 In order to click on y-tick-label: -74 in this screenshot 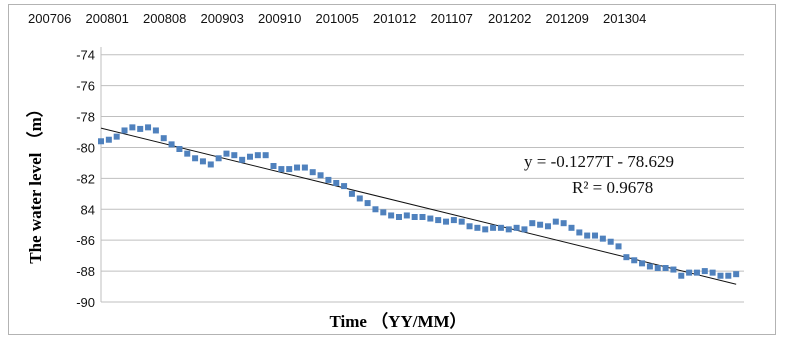, I will do `click(85, 55)`.